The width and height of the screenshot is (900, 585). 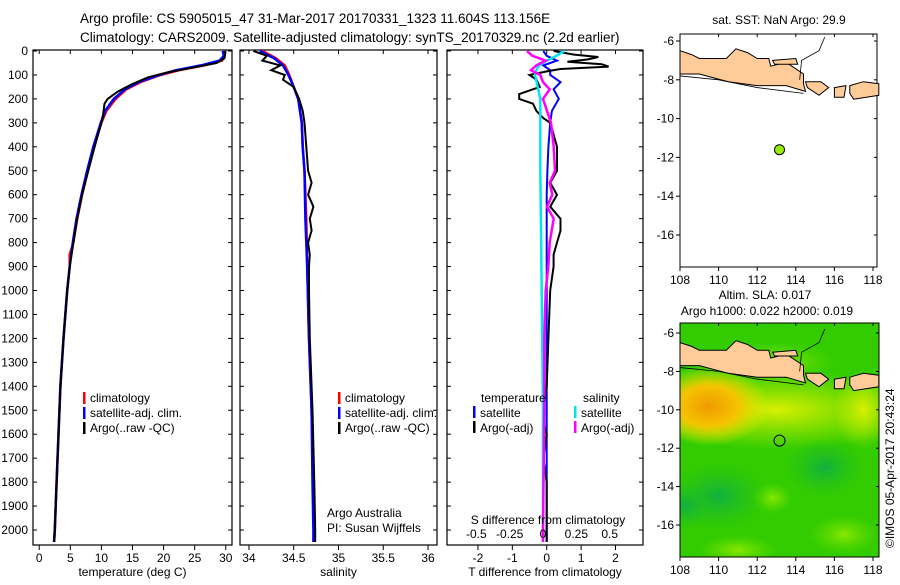 What do you see at coordinates (14, 362) in the screenshot?
I see `depth-tick-label: 1300` at bounding box center [14, 362].